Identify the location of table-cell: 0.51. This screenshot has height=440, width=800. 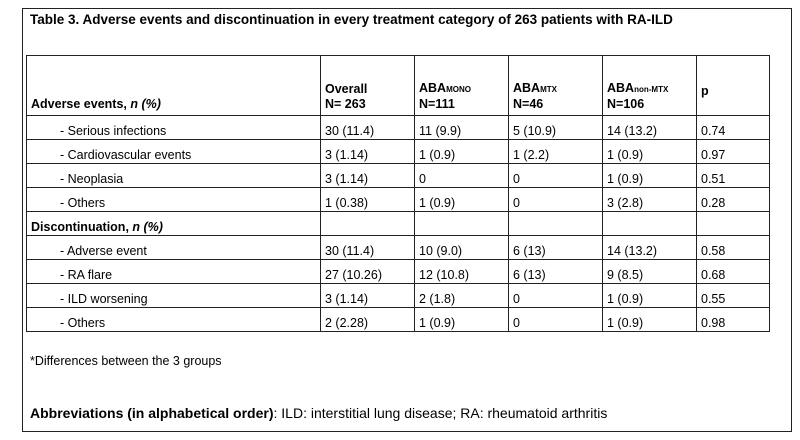
(733, 175).